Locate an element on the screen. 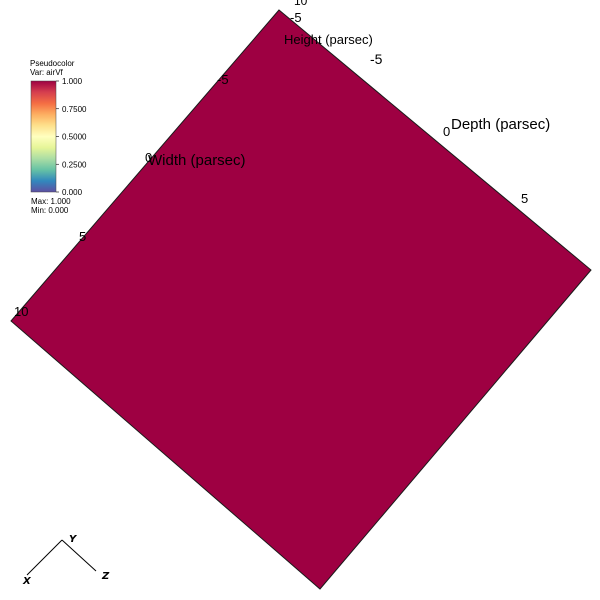 This screenshot has width=600, height=600. legend-title: Pseudocolor is located at coordinates (52, 63).